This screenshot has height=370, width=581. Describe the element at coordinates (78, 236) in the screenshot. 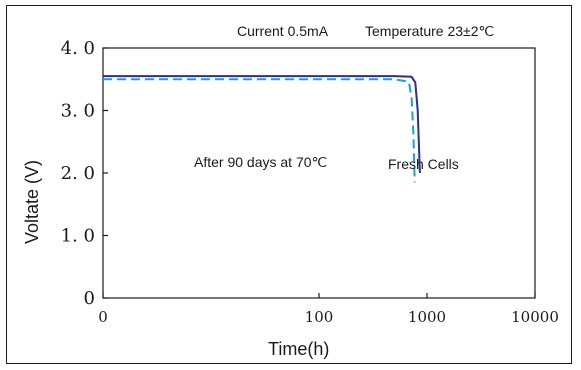

I see `y-tick-label: 1. 0` at that location.